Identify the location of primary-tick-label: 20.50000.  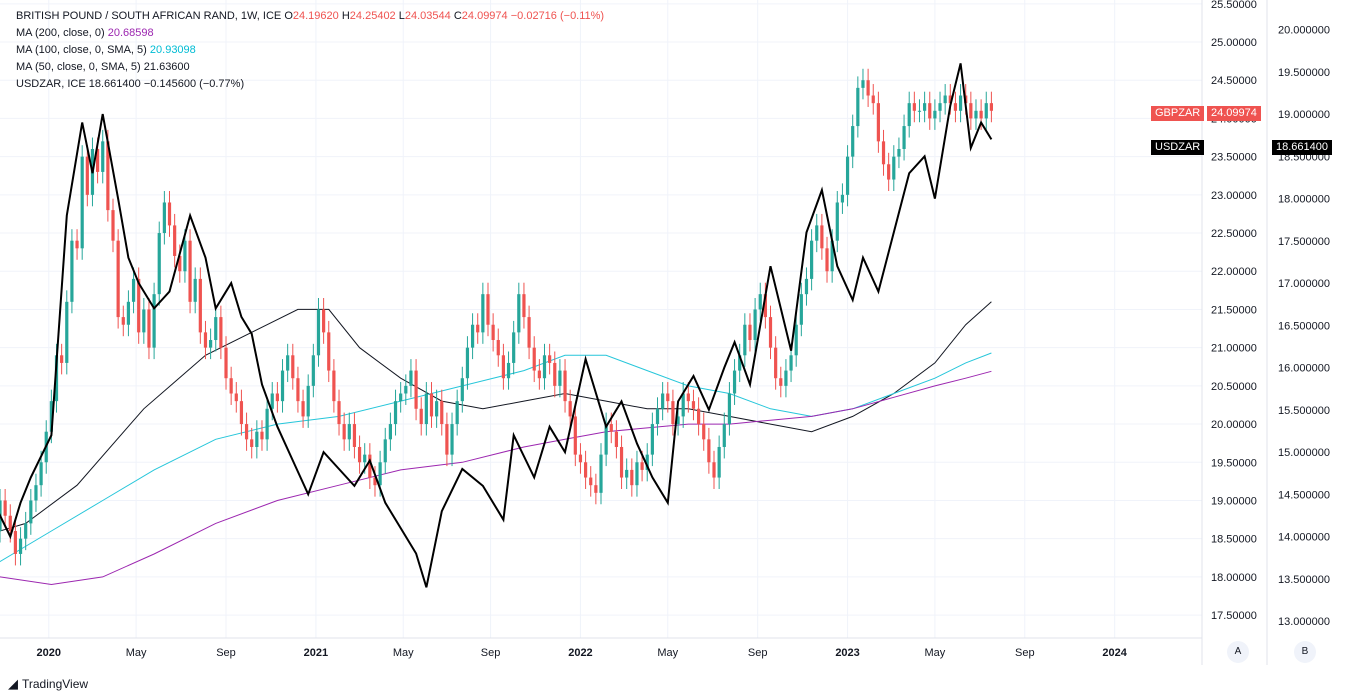
(1234, 387).